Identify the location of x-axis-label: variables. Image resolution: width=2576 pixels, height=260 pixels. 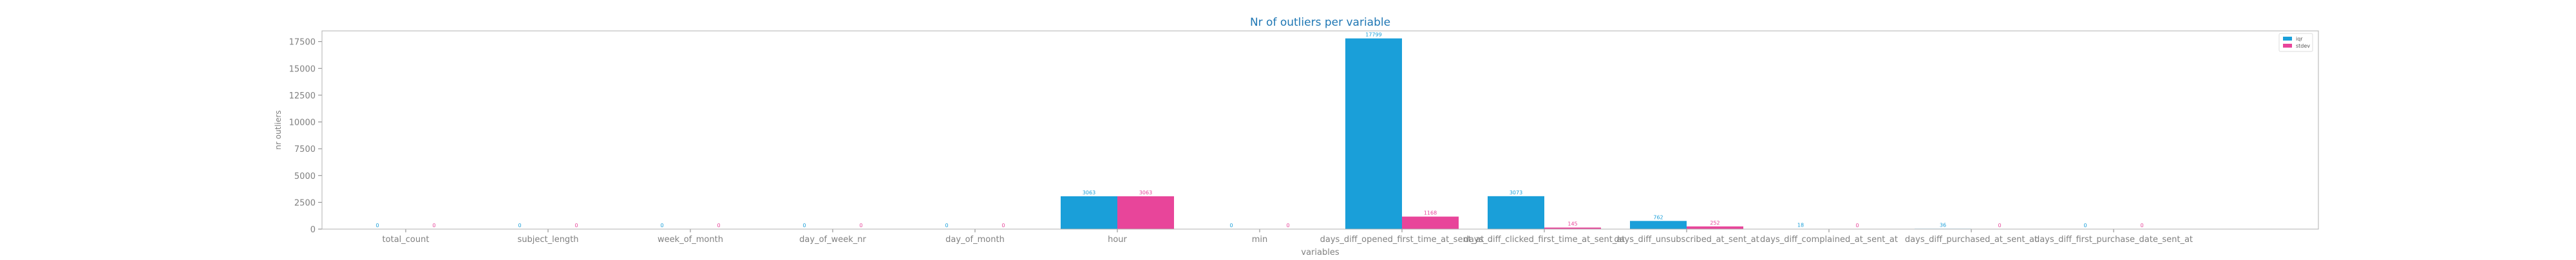
(1320, 253).